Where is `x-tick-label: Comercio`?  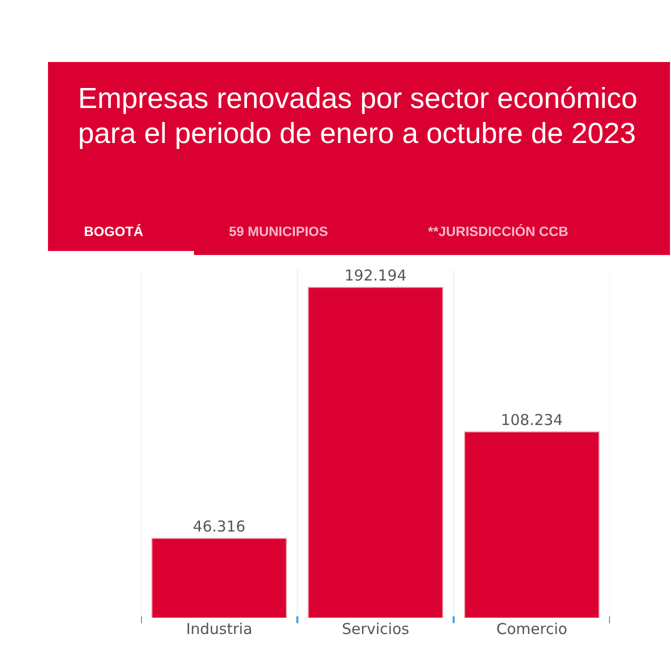 x-tick-label: Comercio is located at coordinates (532, 629).